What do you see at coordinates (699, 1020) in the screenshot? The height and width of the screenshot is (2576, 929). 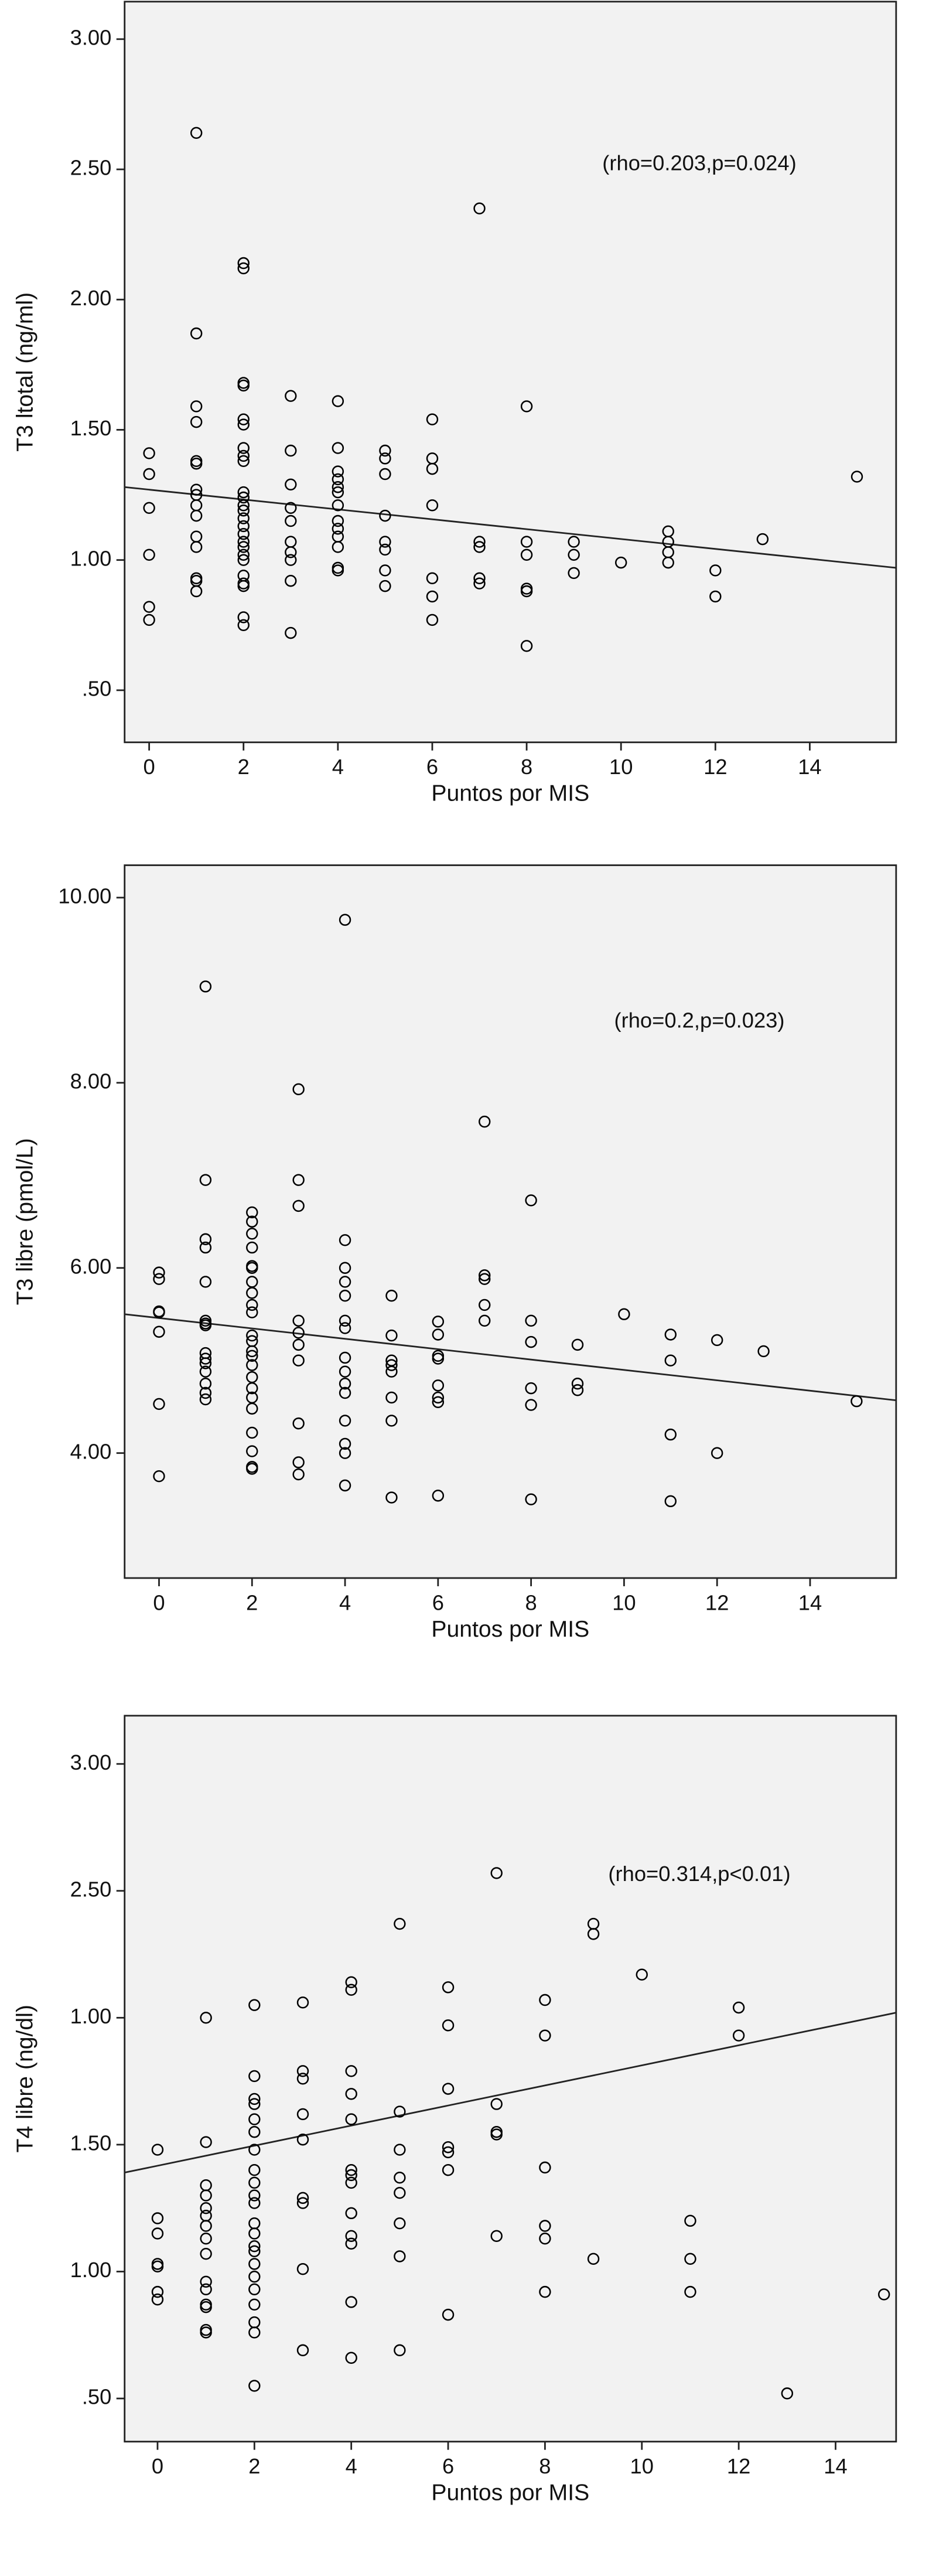 I see `annotation: (rho=0.2,p=0.023)` at bounding box center [699, 1020].